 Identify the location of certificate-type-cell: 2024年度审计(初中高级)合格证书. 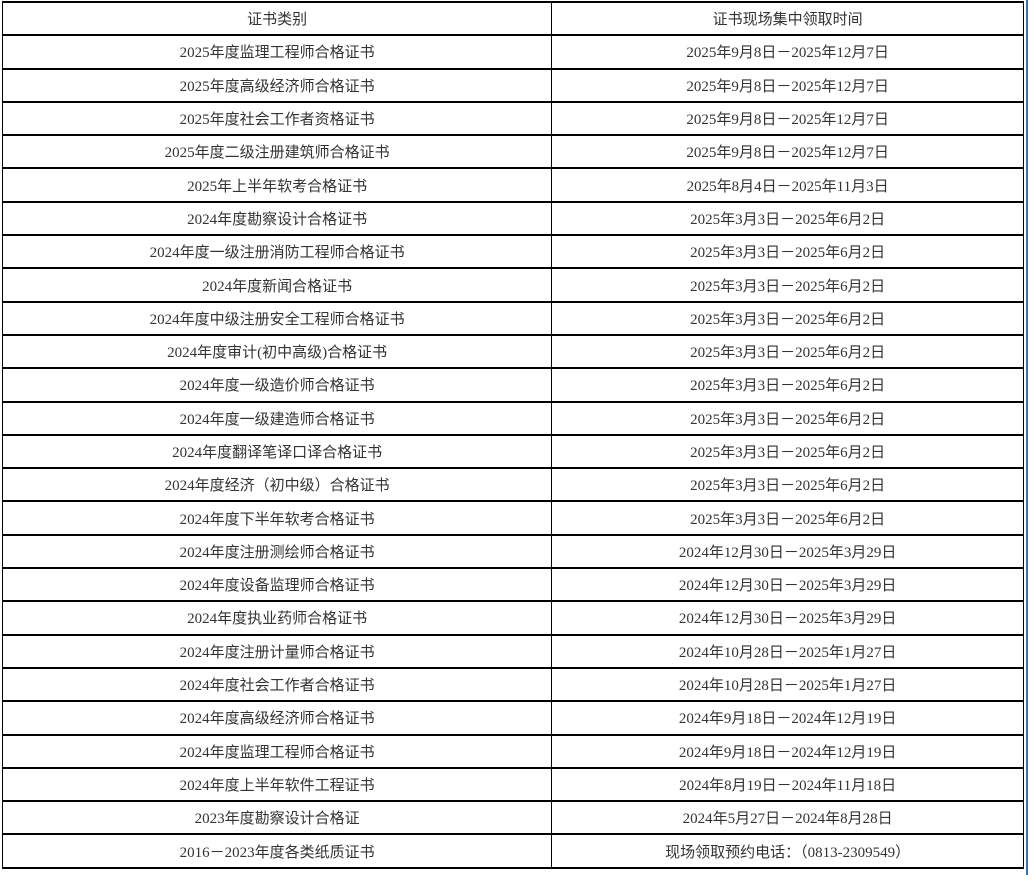
(277, 351).